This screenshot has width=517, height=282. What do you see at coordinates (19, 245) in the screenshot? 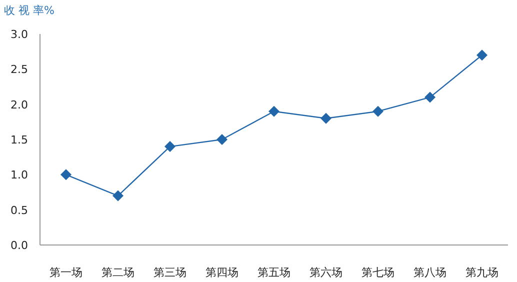
I see `y-tick-label: 0.0` at bounding box center [19, 245].